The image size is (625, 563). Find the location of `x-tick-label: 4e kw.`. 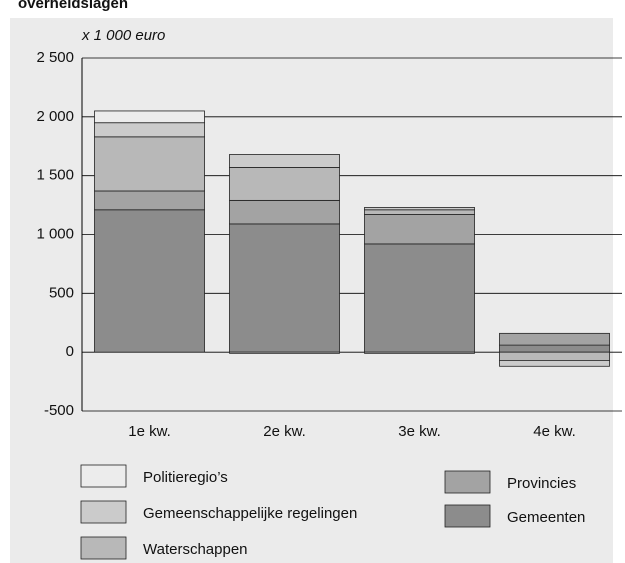

x-tick-label: 4e kw. is located at coordinates (554, 431).